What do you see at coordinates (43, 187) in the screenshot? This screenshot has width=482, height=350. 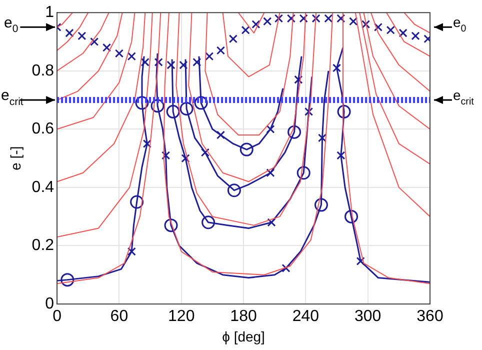 I see `y-tick-label: 0.4` at bounding box center [43, 187].